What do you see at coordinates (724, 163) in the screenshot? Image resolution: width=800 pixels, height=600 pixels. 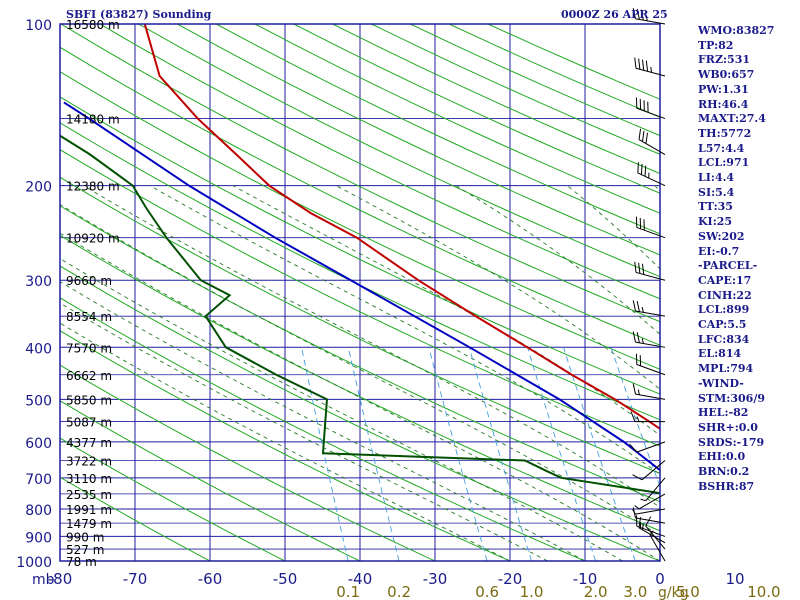 I see `index-item: LCL:971` at bounding box center [724, 163].